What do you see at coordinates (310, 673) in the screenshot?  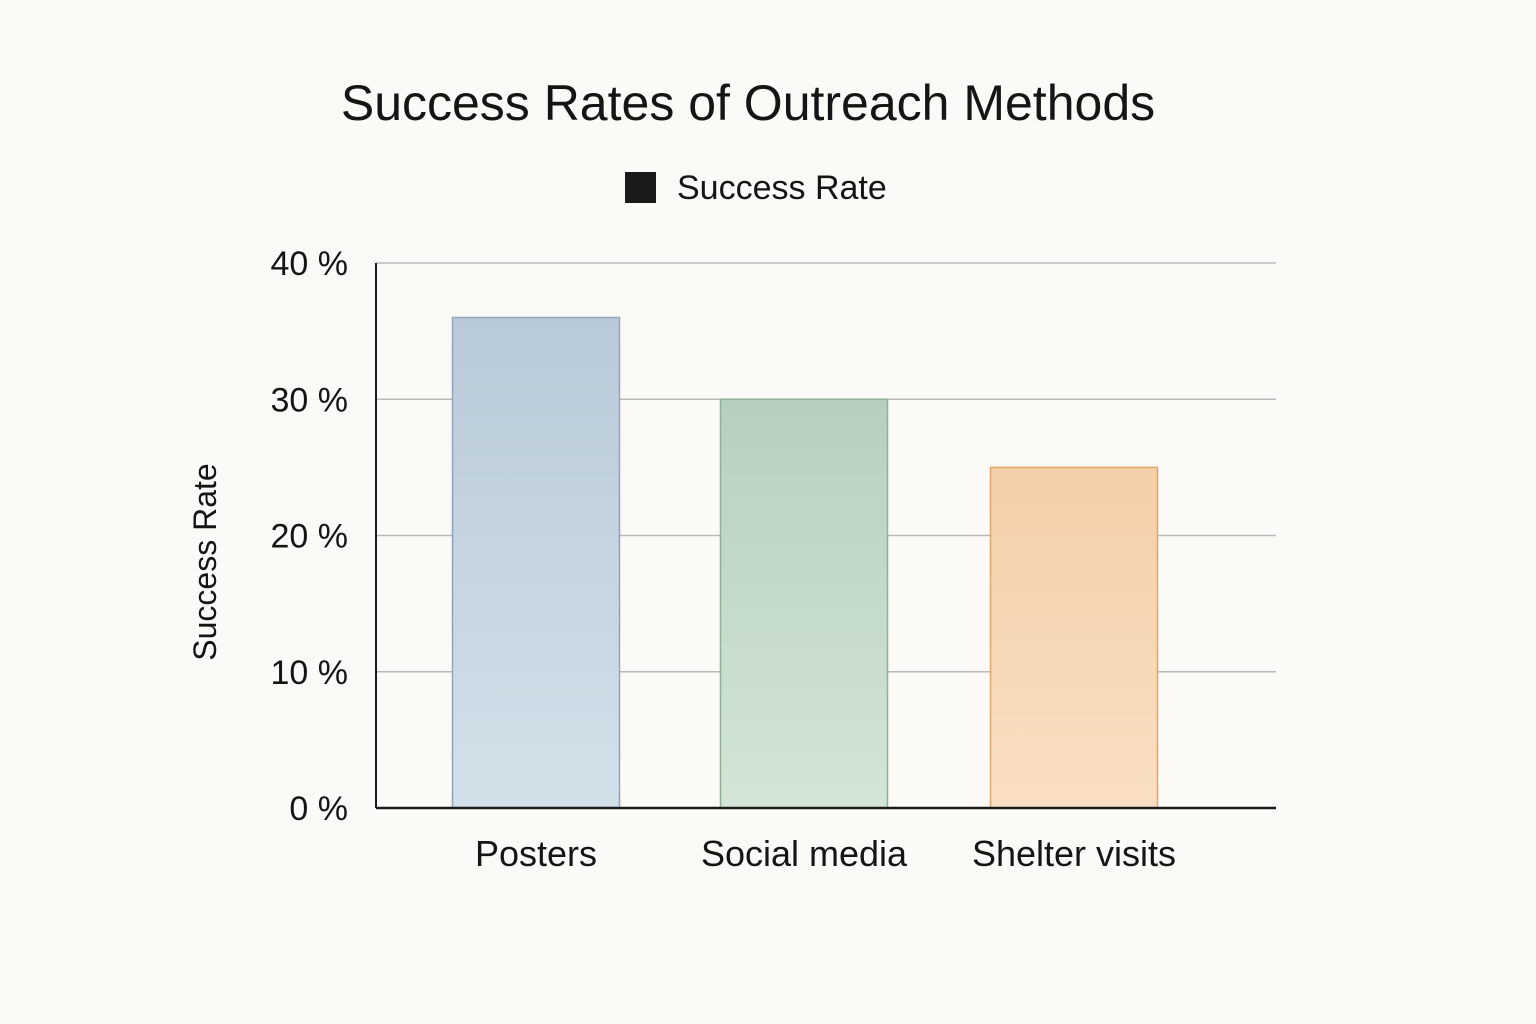 I see `y-tick-label: 10 %` at bounding box center [310, 673].